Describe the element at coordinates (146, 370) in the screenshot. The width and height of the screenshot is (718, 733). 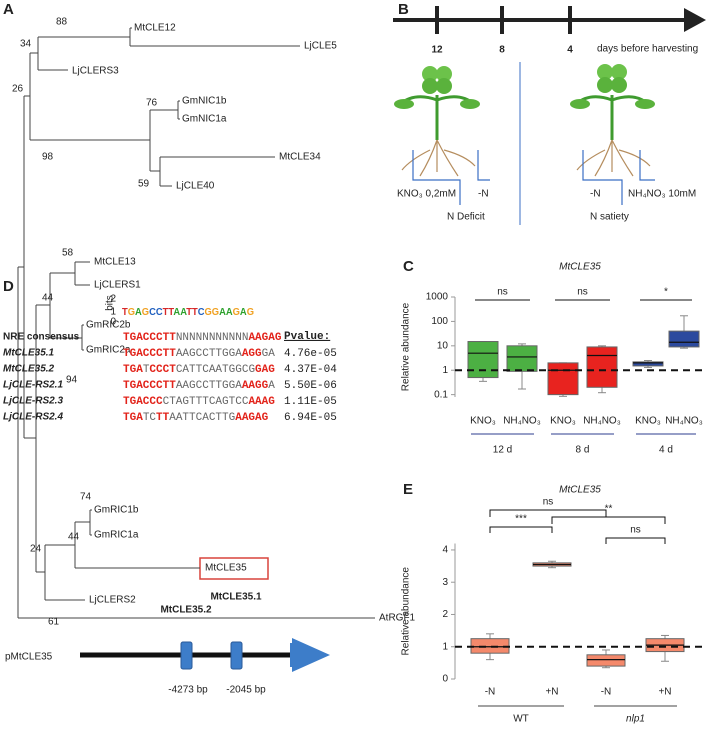
I see `sequence-segment: T` at that location.